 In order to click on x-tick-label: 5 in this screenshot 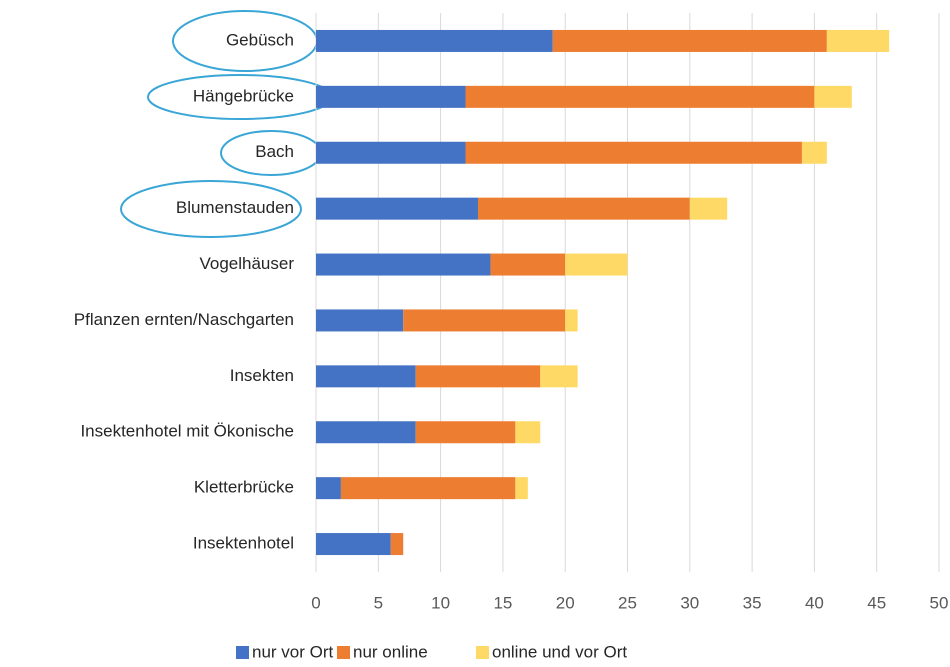, I will do `click(378, 602)`.